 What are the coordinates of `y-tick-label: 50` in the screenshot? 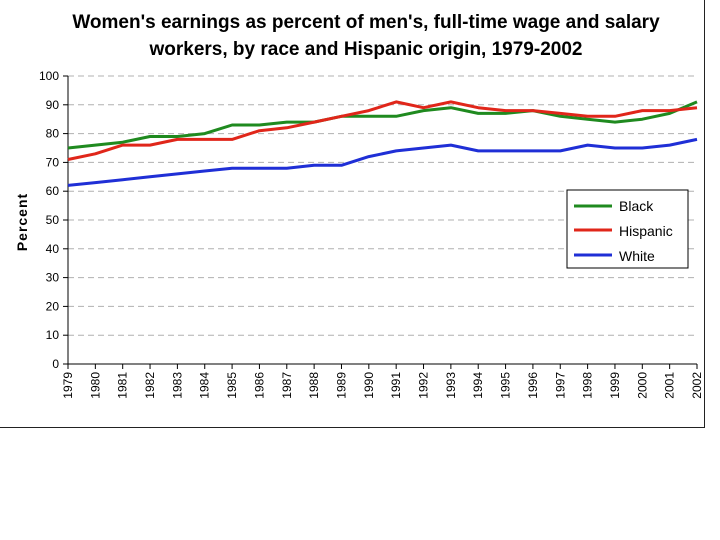 It's located at (53, 220).